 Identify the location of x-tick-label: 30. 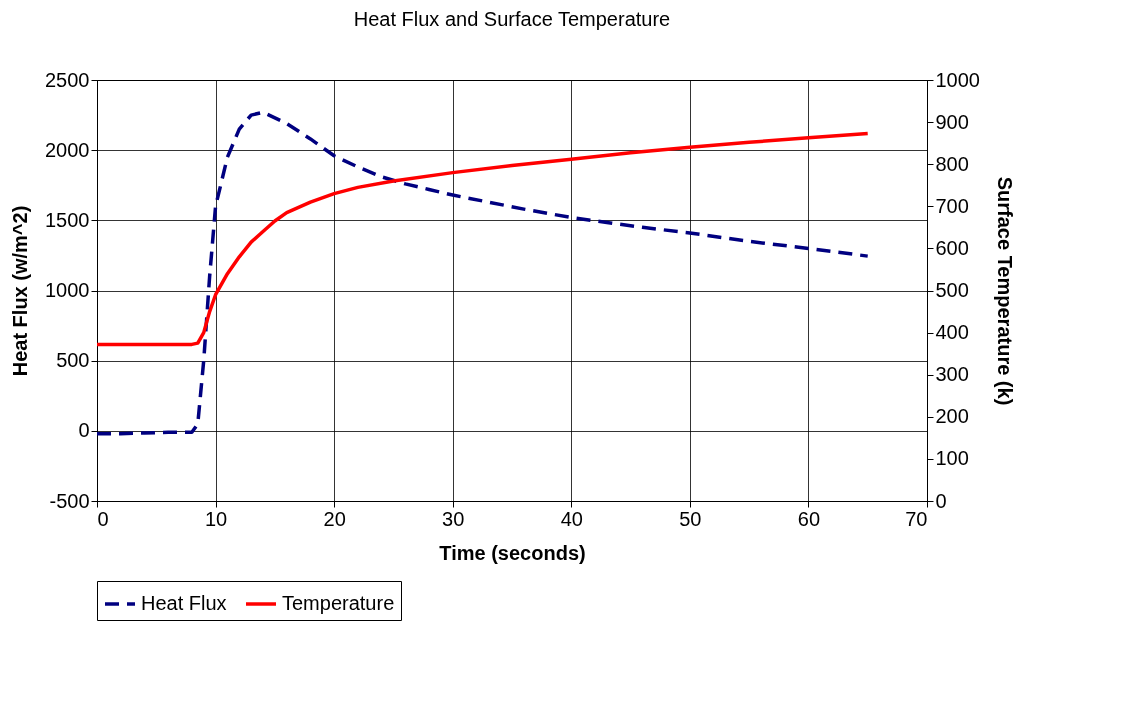
(453, 518).